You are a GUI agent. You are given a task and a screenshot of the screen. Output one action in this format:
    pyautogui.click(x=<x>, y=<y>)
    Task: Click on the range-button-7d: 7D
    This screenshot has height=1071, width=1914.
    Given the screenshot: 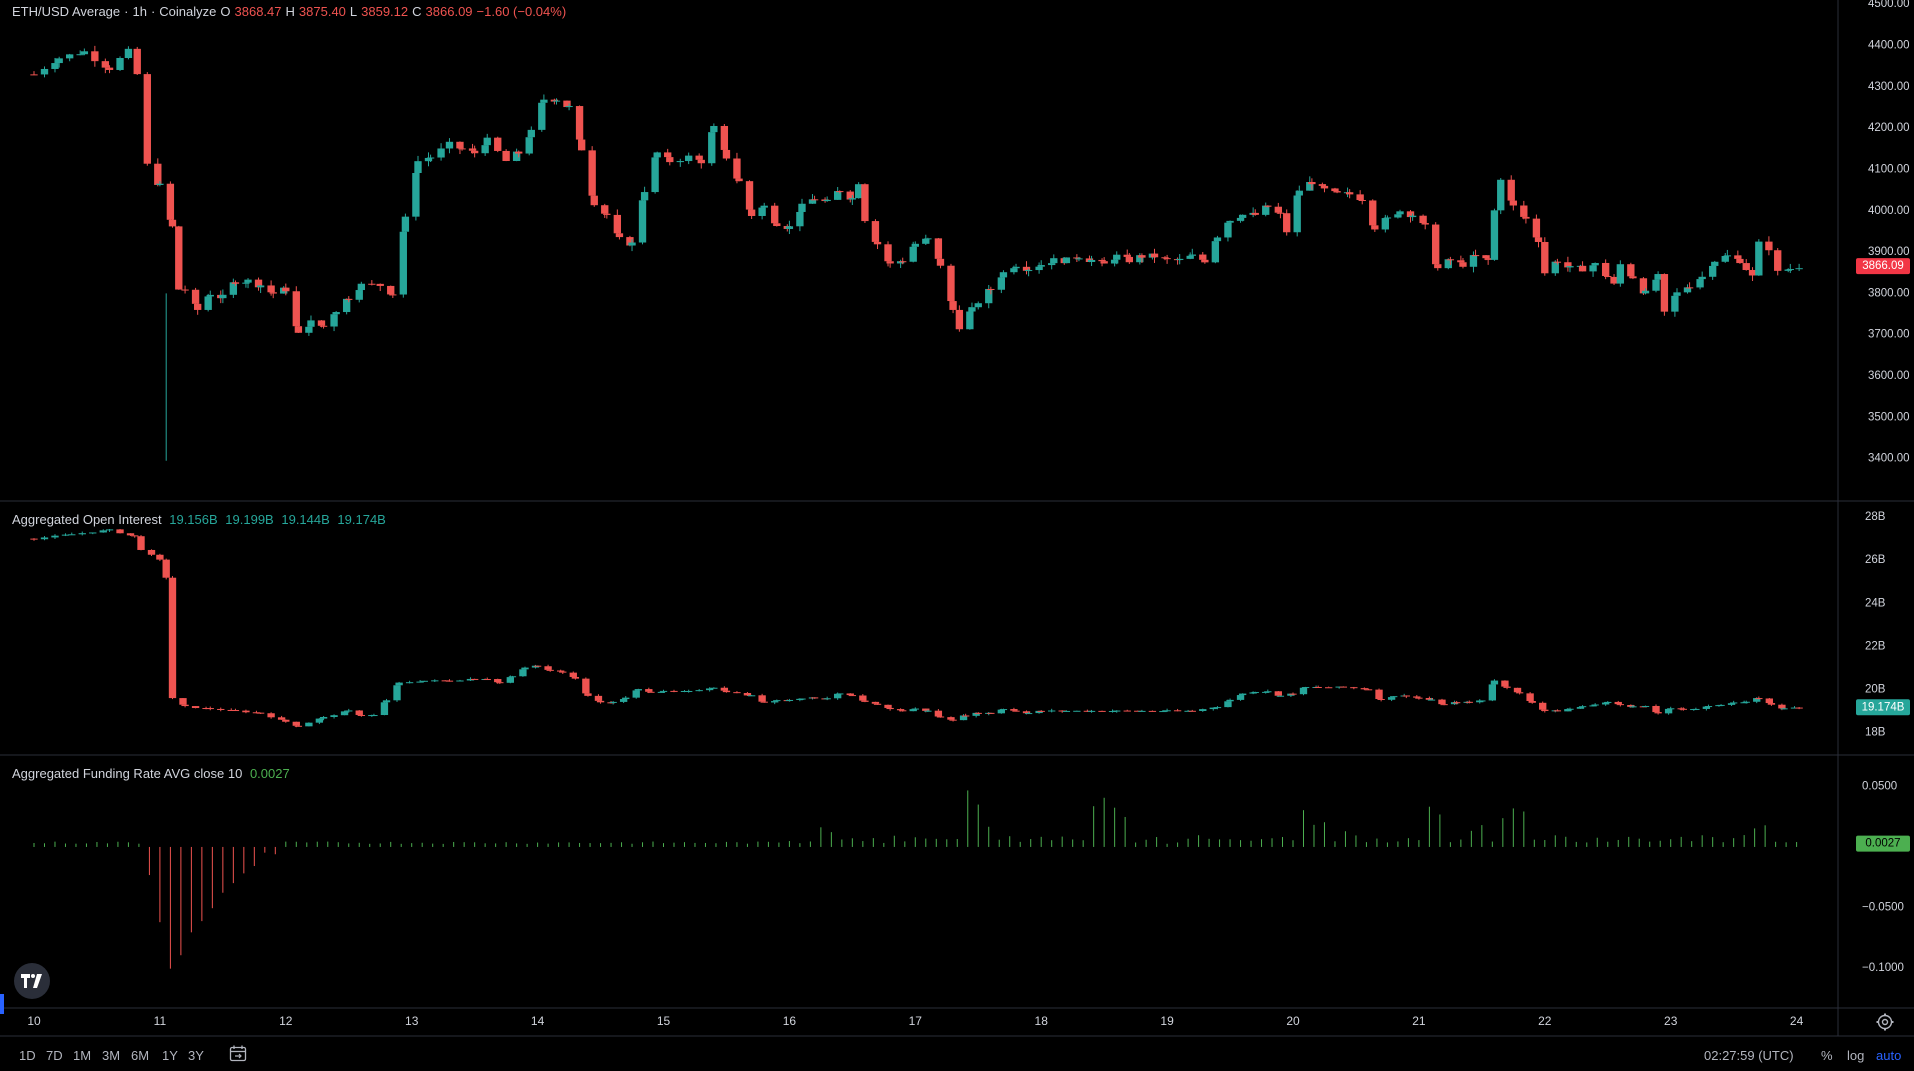 What is the action you would take?
    pyautogui.click(x=54, y=1055)
    